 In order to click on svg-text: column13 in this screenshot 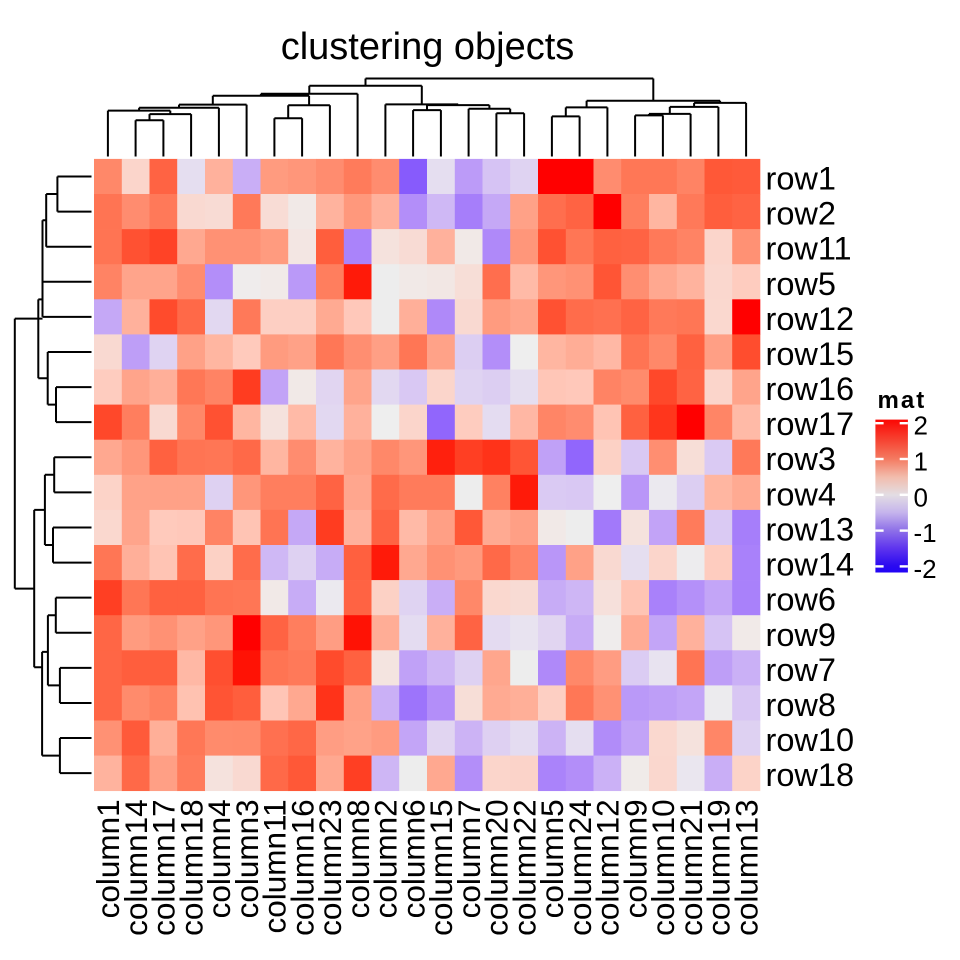, I will do `click(746, 867)`.